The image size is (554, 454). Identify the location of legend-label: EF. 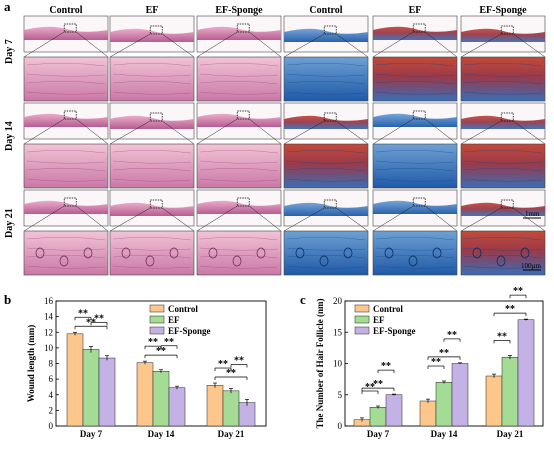
(379, 320).